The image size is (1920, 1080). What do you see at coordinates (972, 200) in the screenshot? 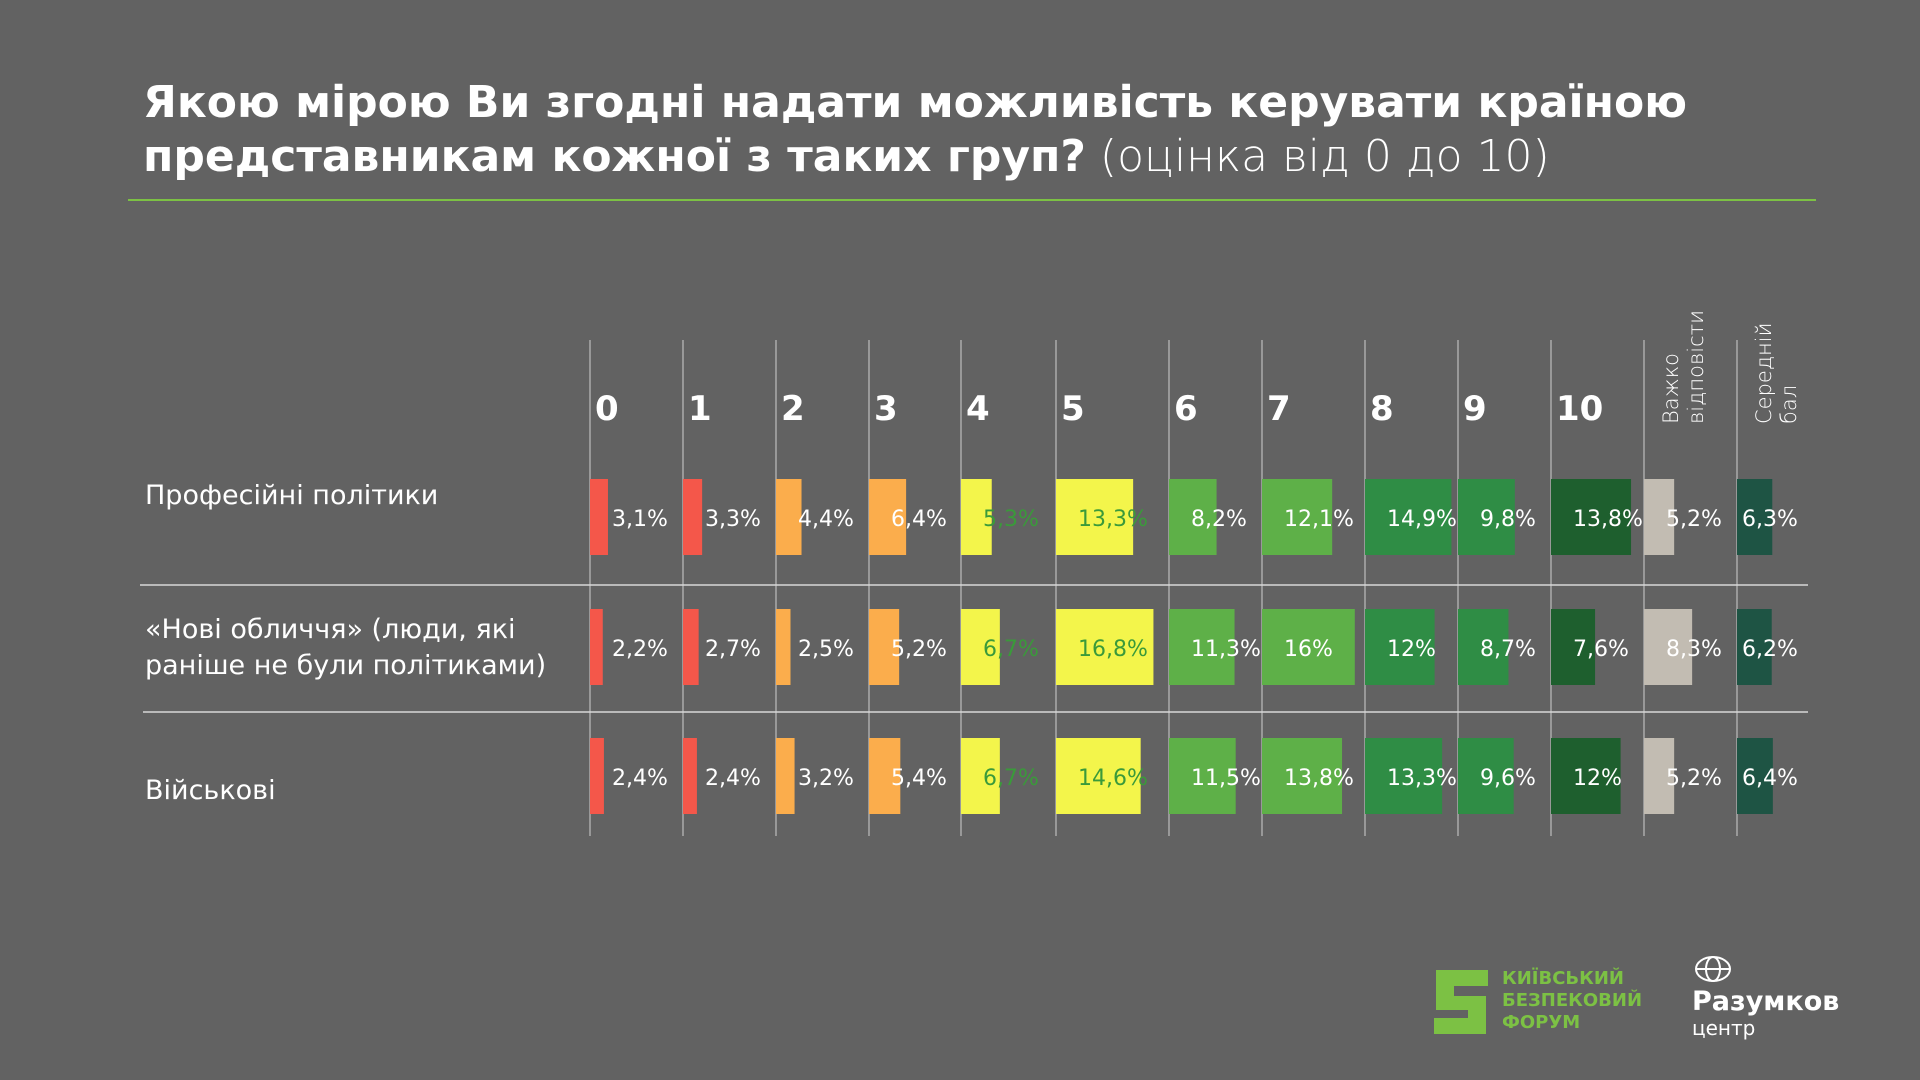
I see `title-divider` at bounding box center [972, 200].